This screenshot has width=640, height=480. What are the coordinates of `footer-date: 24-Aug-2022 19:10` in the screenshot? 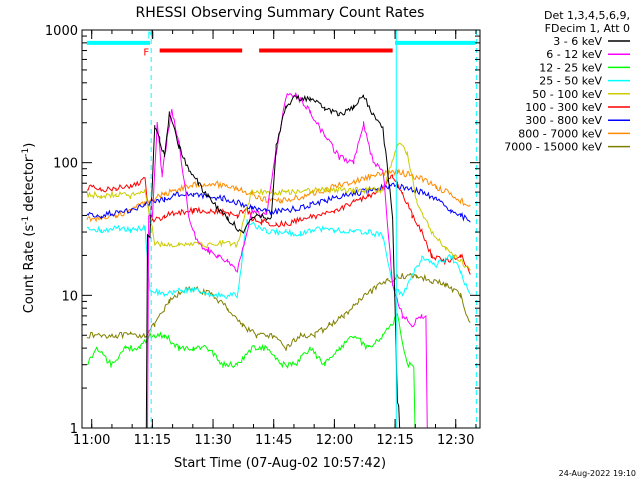 It's located at (597, 473).